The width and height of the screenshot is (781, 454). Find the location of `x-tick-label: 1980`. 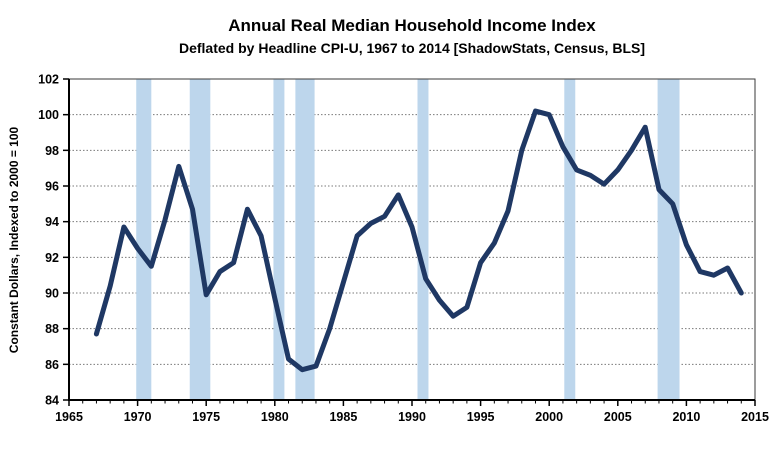

x-tick-label: 1980 is located at coordinates (275, 417).